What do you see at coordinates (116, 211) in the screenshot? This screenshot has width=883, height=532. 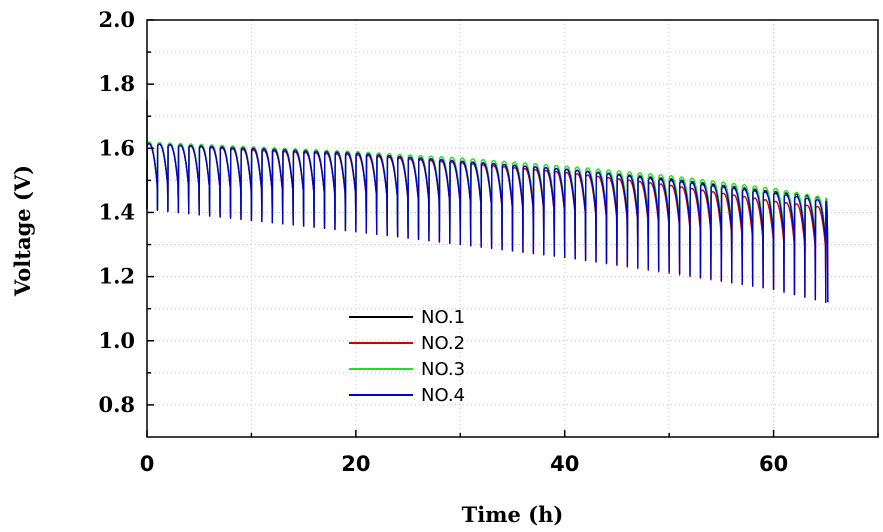 I see `y-tick-label: 1.4` at bounding box center [116, 211].